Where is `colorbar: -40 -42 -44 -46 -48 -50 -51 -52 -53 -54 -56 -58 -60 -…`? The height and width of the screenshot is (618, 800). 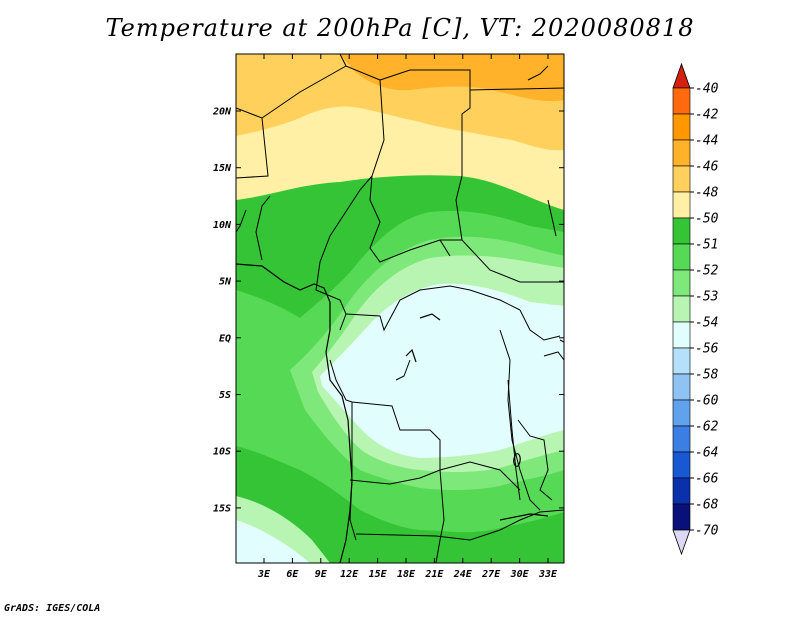
colorbar: -40 -42 -44 -46 -48 -50 -51 -52 -53 -54 -56 -58 -60 -… is located at coordinates (695, 309).